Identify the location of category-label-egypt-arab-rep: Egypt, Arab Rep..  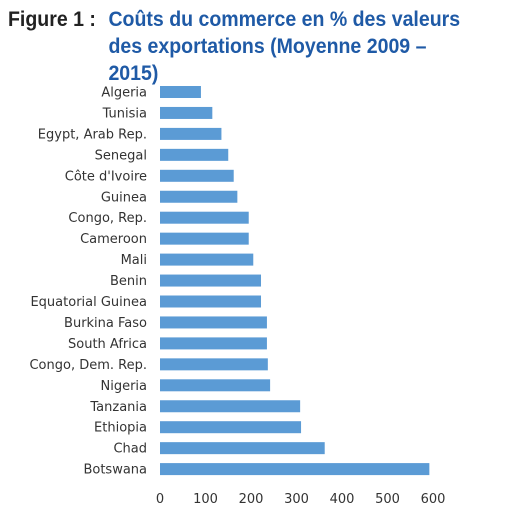
(92, 134).